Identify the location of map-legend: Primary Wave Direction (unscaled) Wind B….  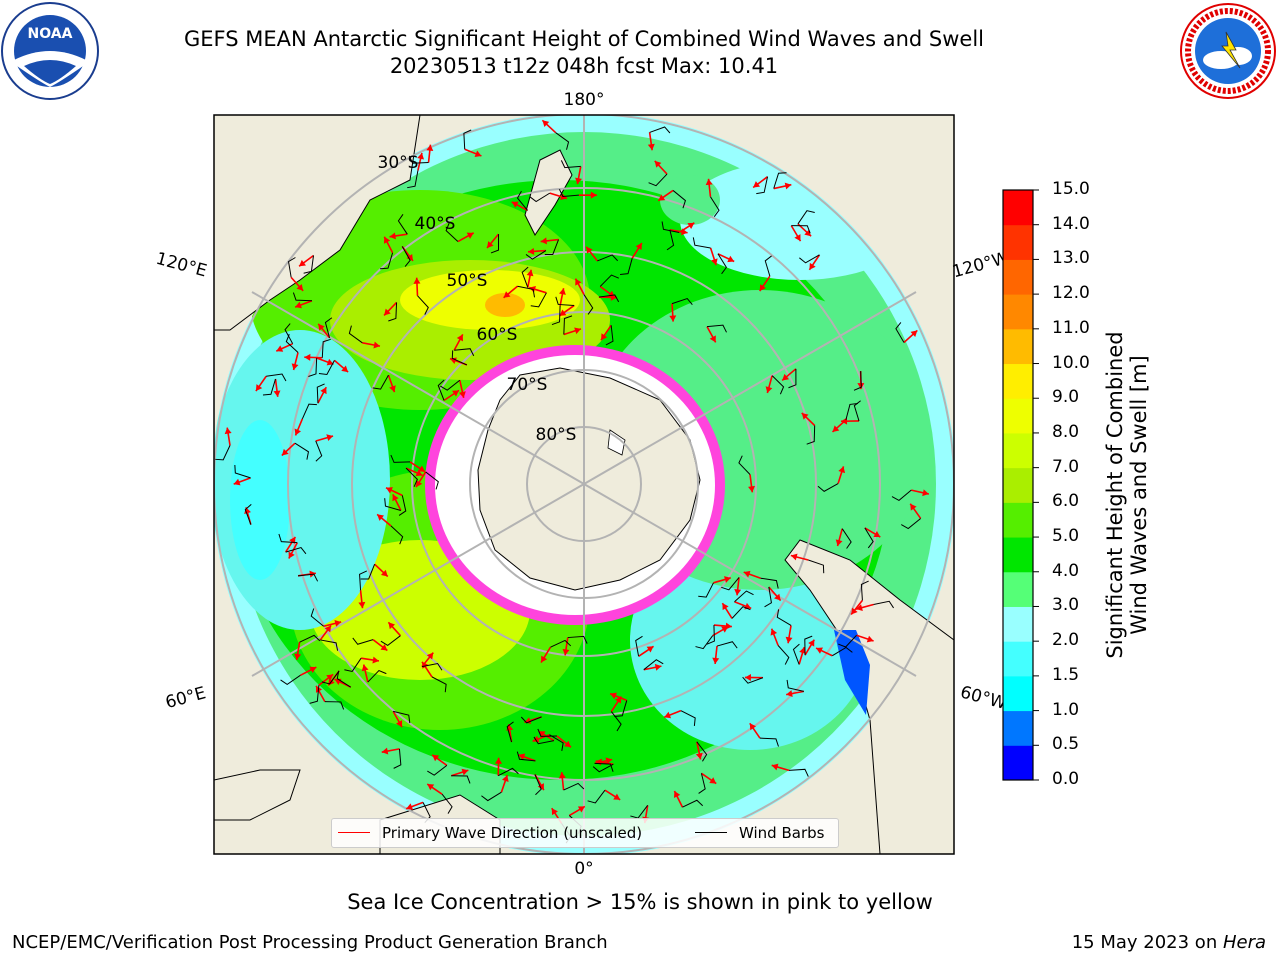
(585, 833).